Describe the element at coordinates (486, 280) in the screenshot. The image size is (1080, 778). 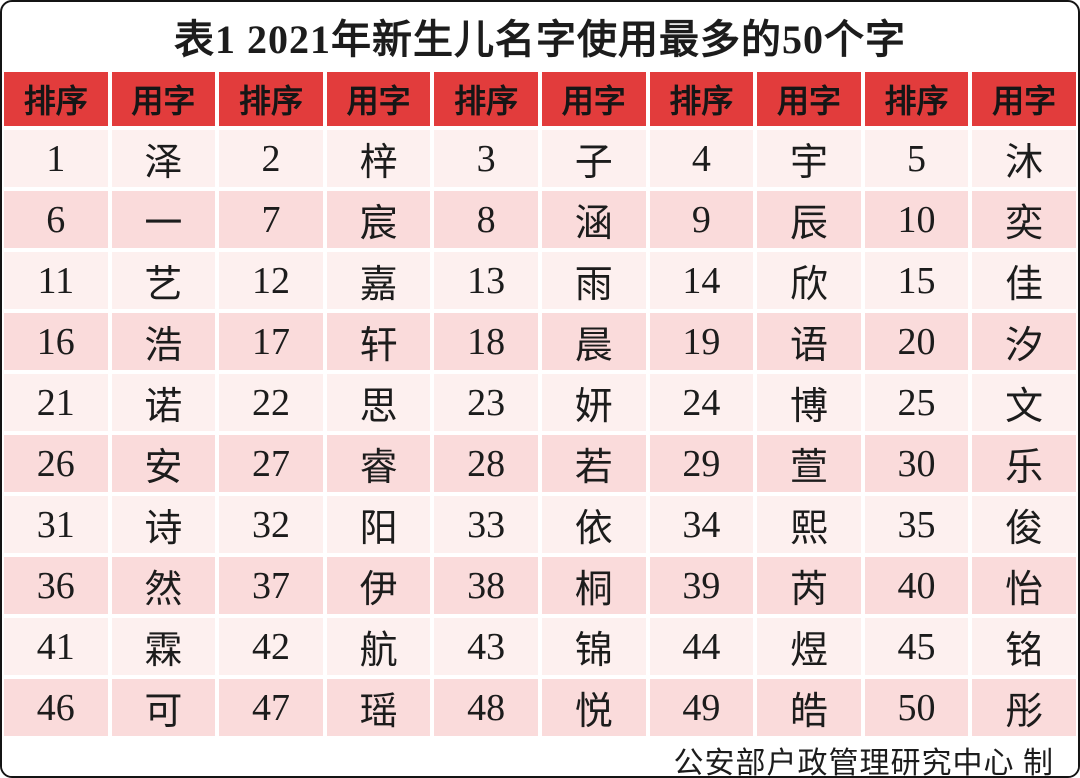
I see `rank-cell: 13` at that location.